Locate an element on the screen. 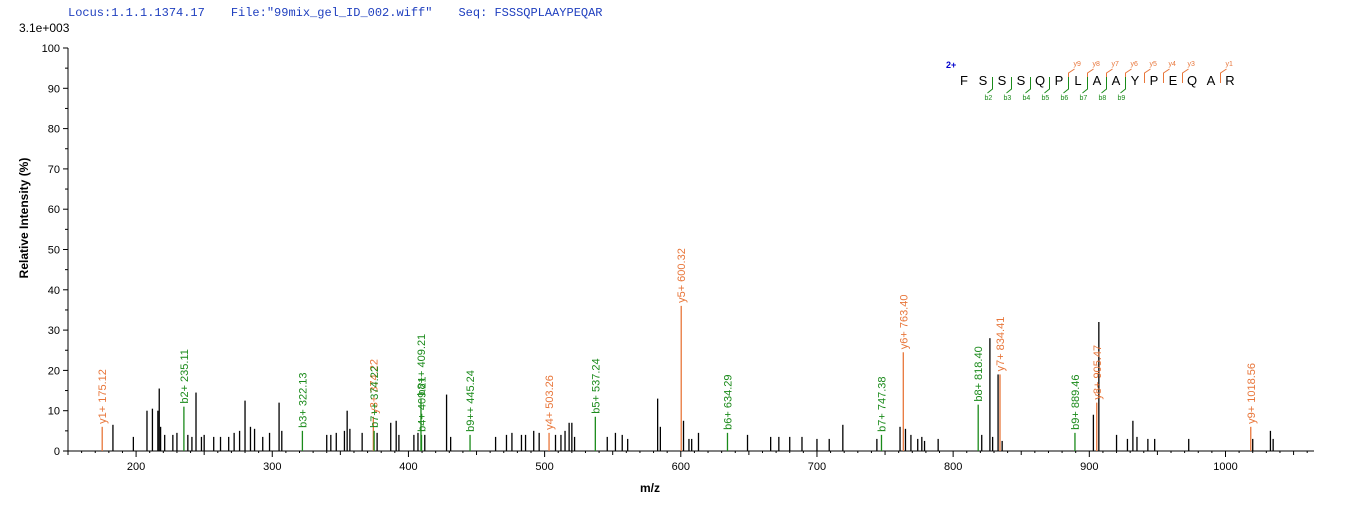 The image size is (1362, 509). y-tick-label: 40 is located at coordinates (54, 291).